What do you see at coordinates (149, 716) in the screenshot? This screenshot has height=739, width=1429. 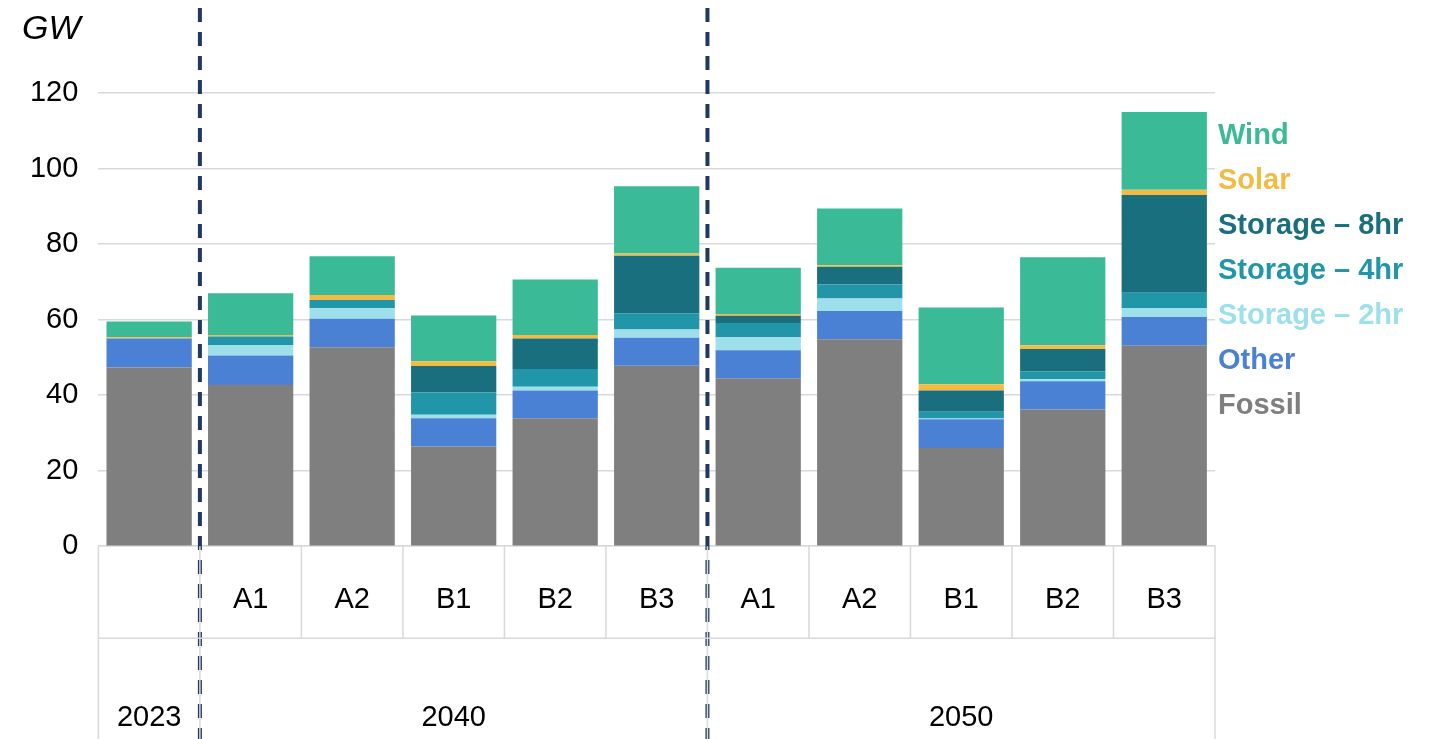 I see `text: 2023` at bounding box center [149, 716].